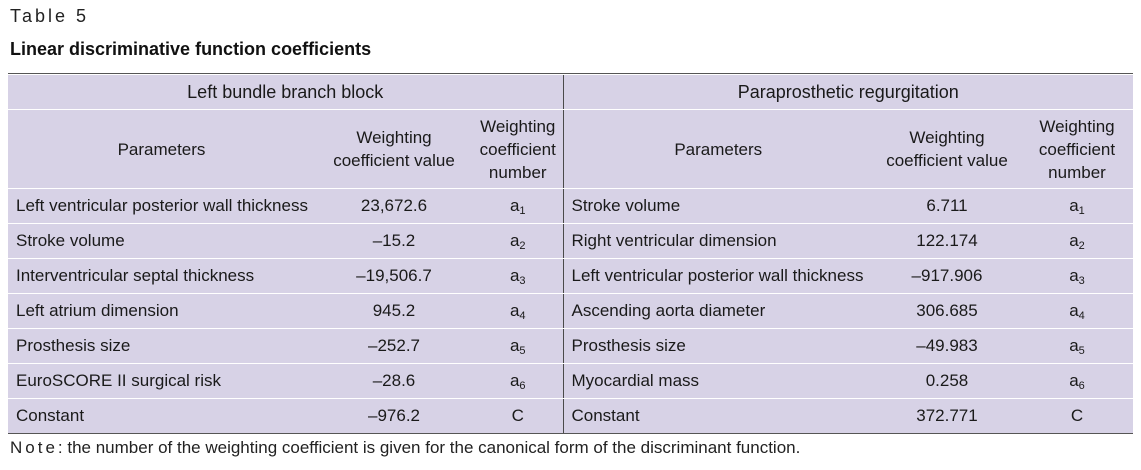  What do you see at coordinates (947, 416) in the screenshot?
I see `coefficient-value-cell-right: 372.771` at bounding box center [947, 416].